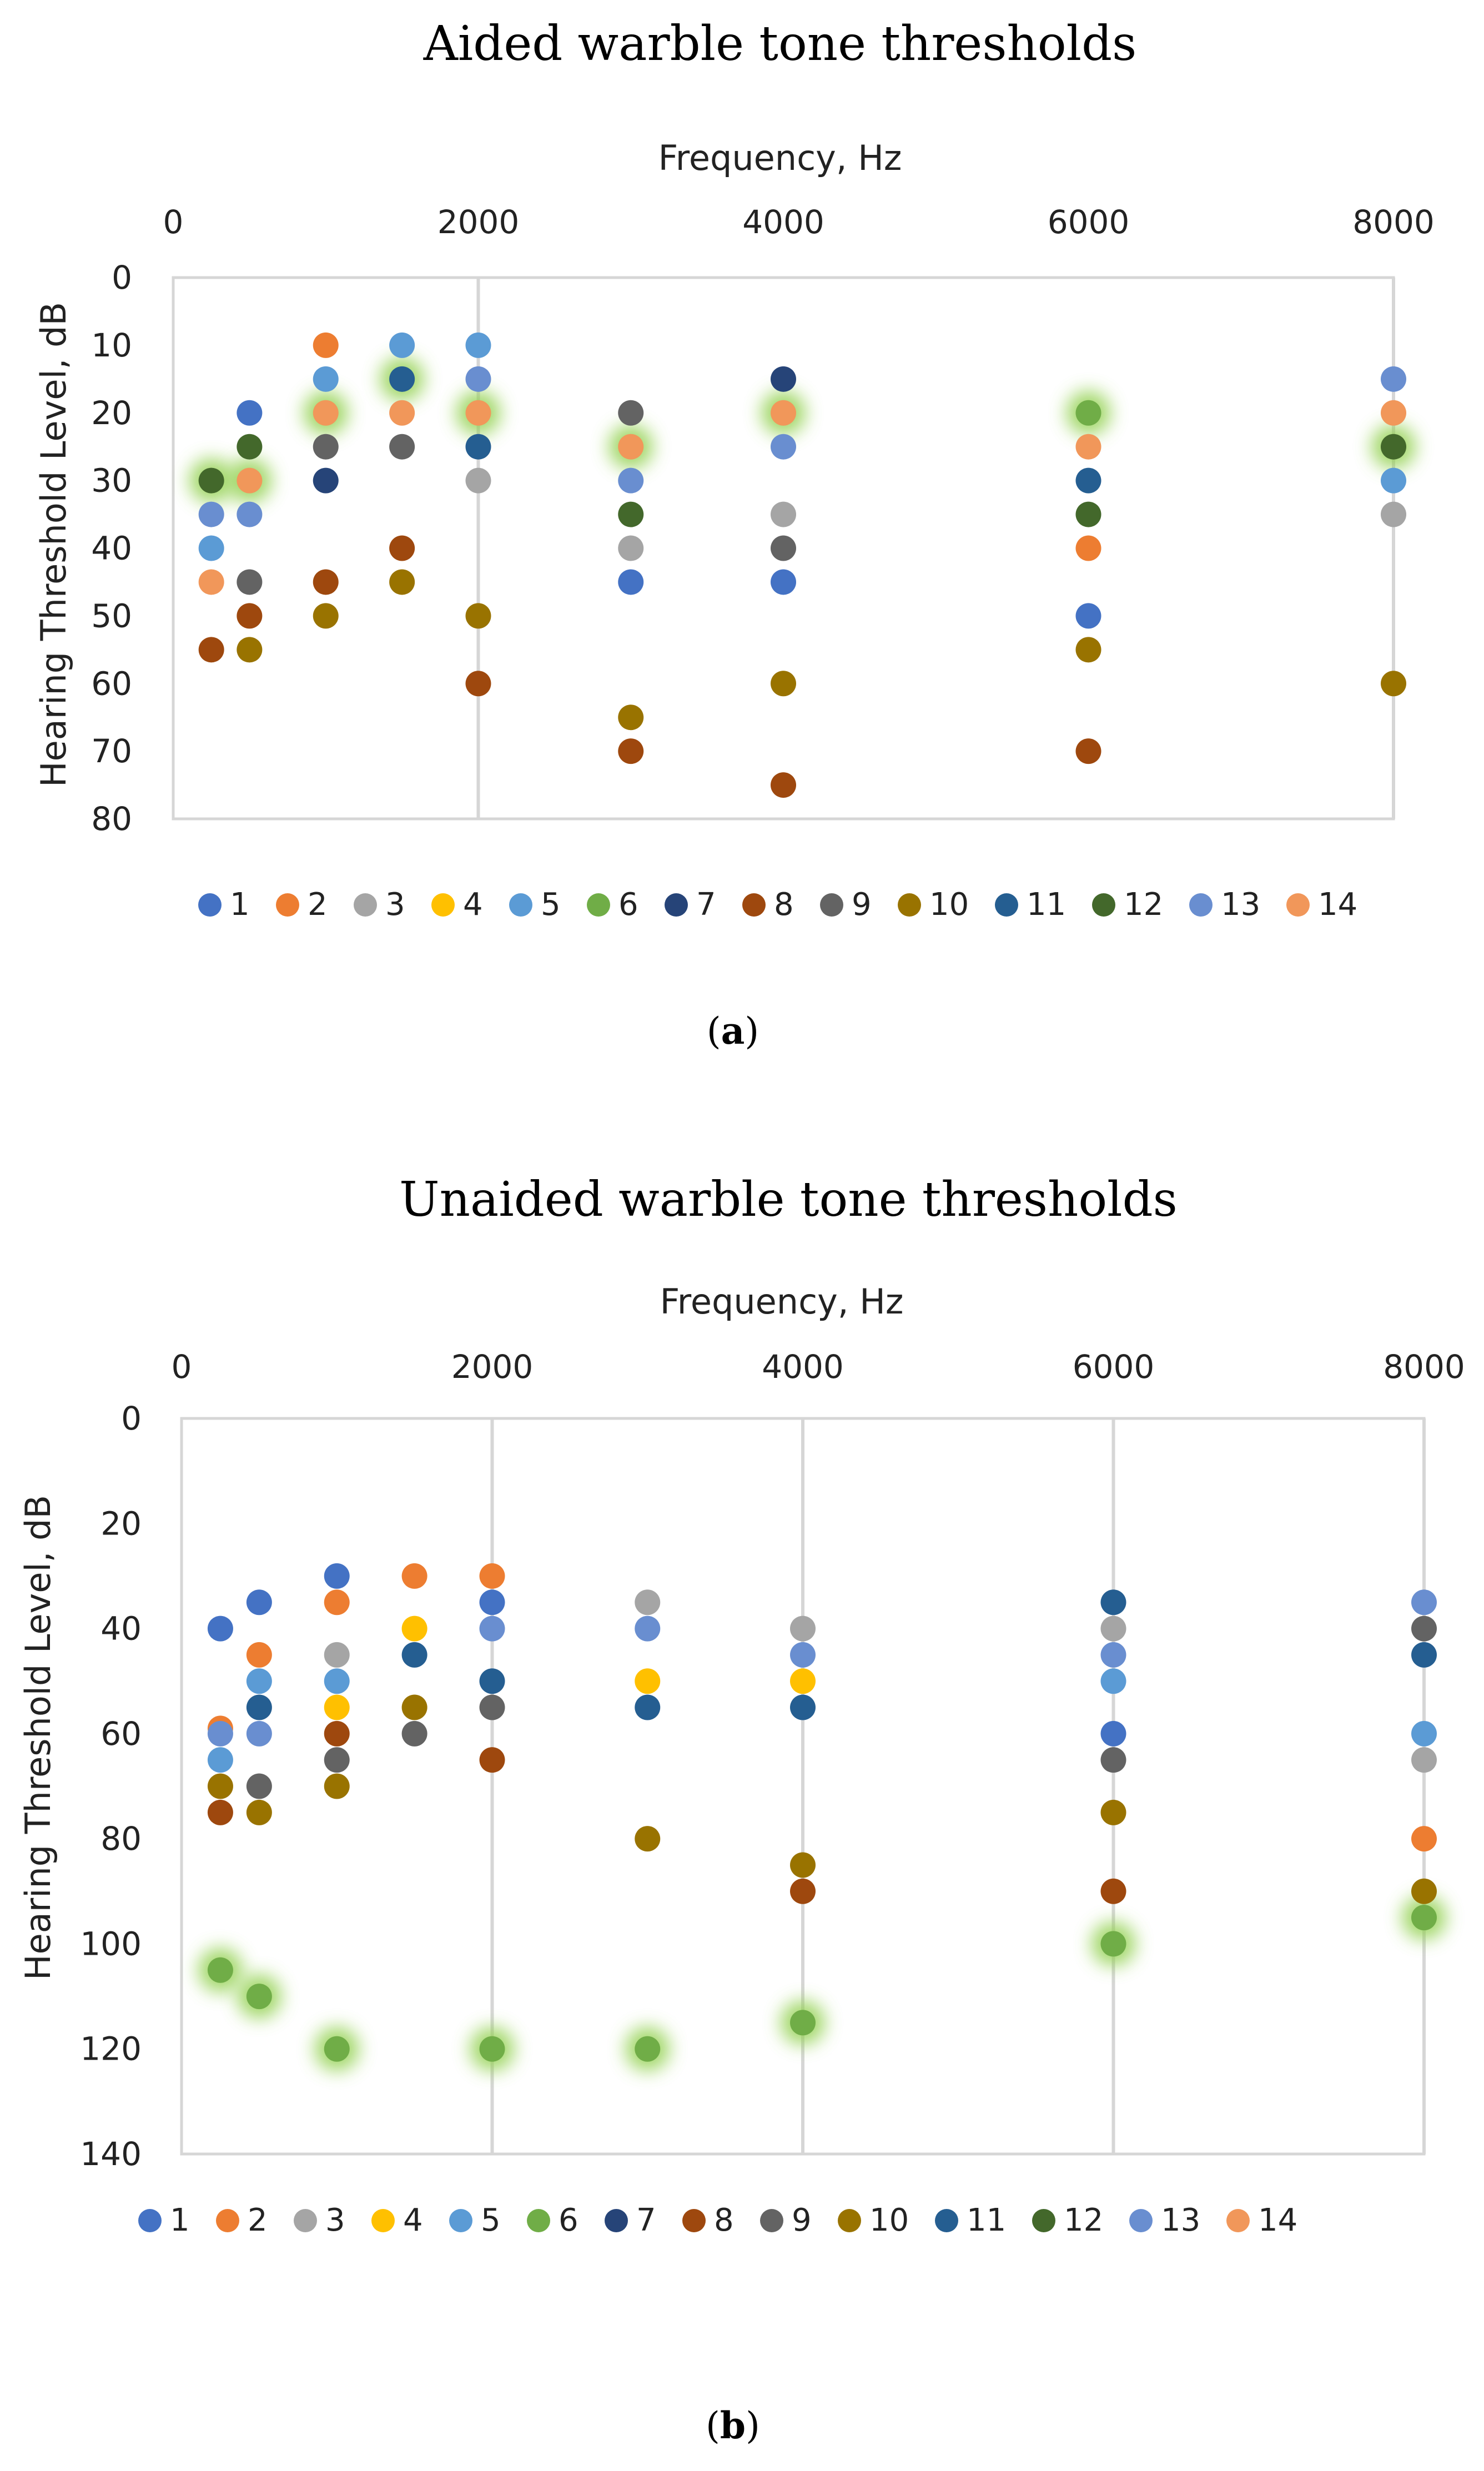 The width and height of the screenshot is (1484, 2471). Describe the element at coordinates (173, 222) in the screenshot. I see `x-tick-label: 0` at that location.